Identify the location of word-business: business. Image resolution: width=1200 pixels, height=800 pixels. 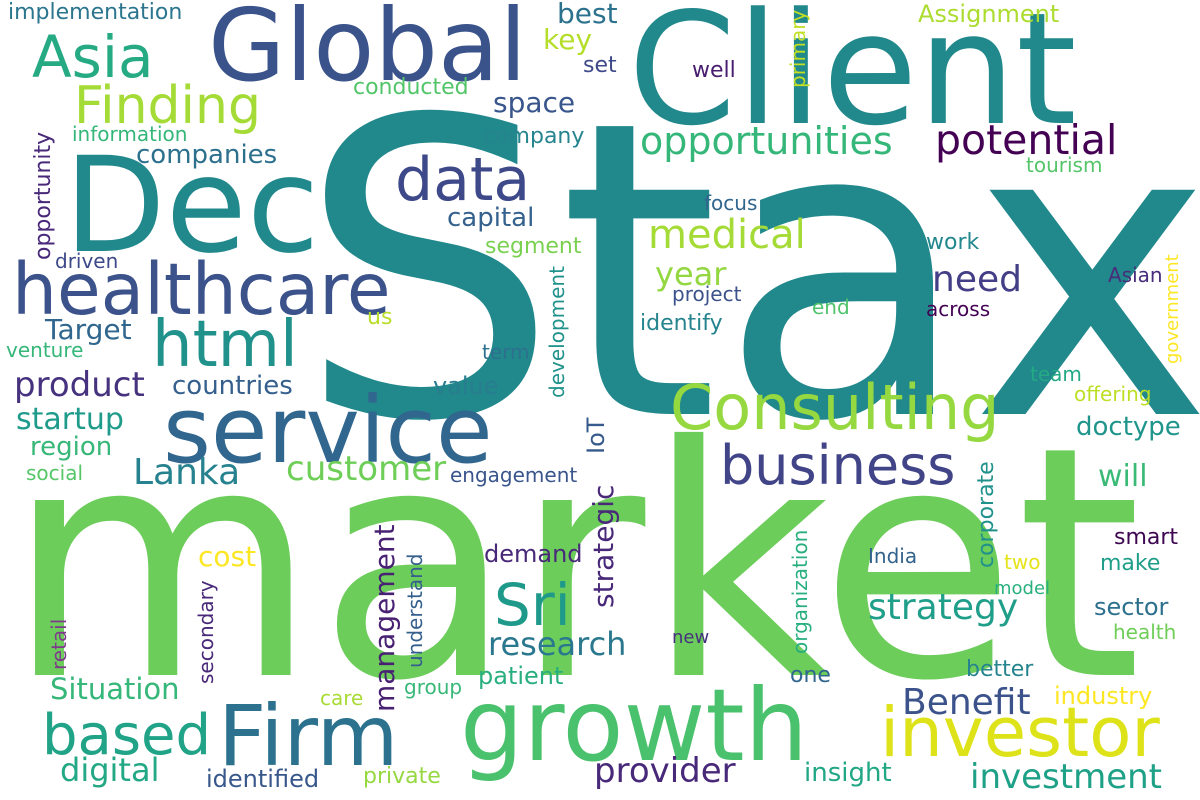
(838, 465).